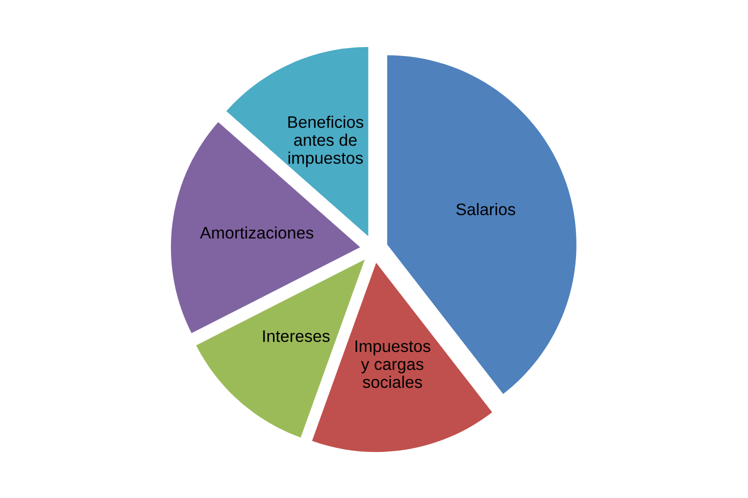 This screenshot has height=498, width=748. I want to click on slice-label: Amortizaciones, so click(257, 232).